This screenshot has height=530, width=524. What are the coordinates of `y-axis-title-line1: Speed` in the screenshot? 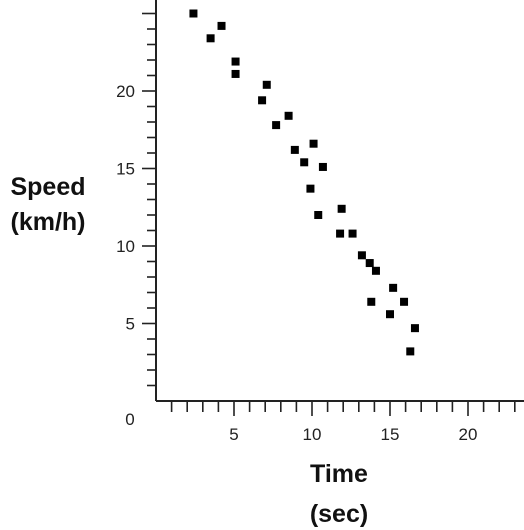 It's located at (47, 187).